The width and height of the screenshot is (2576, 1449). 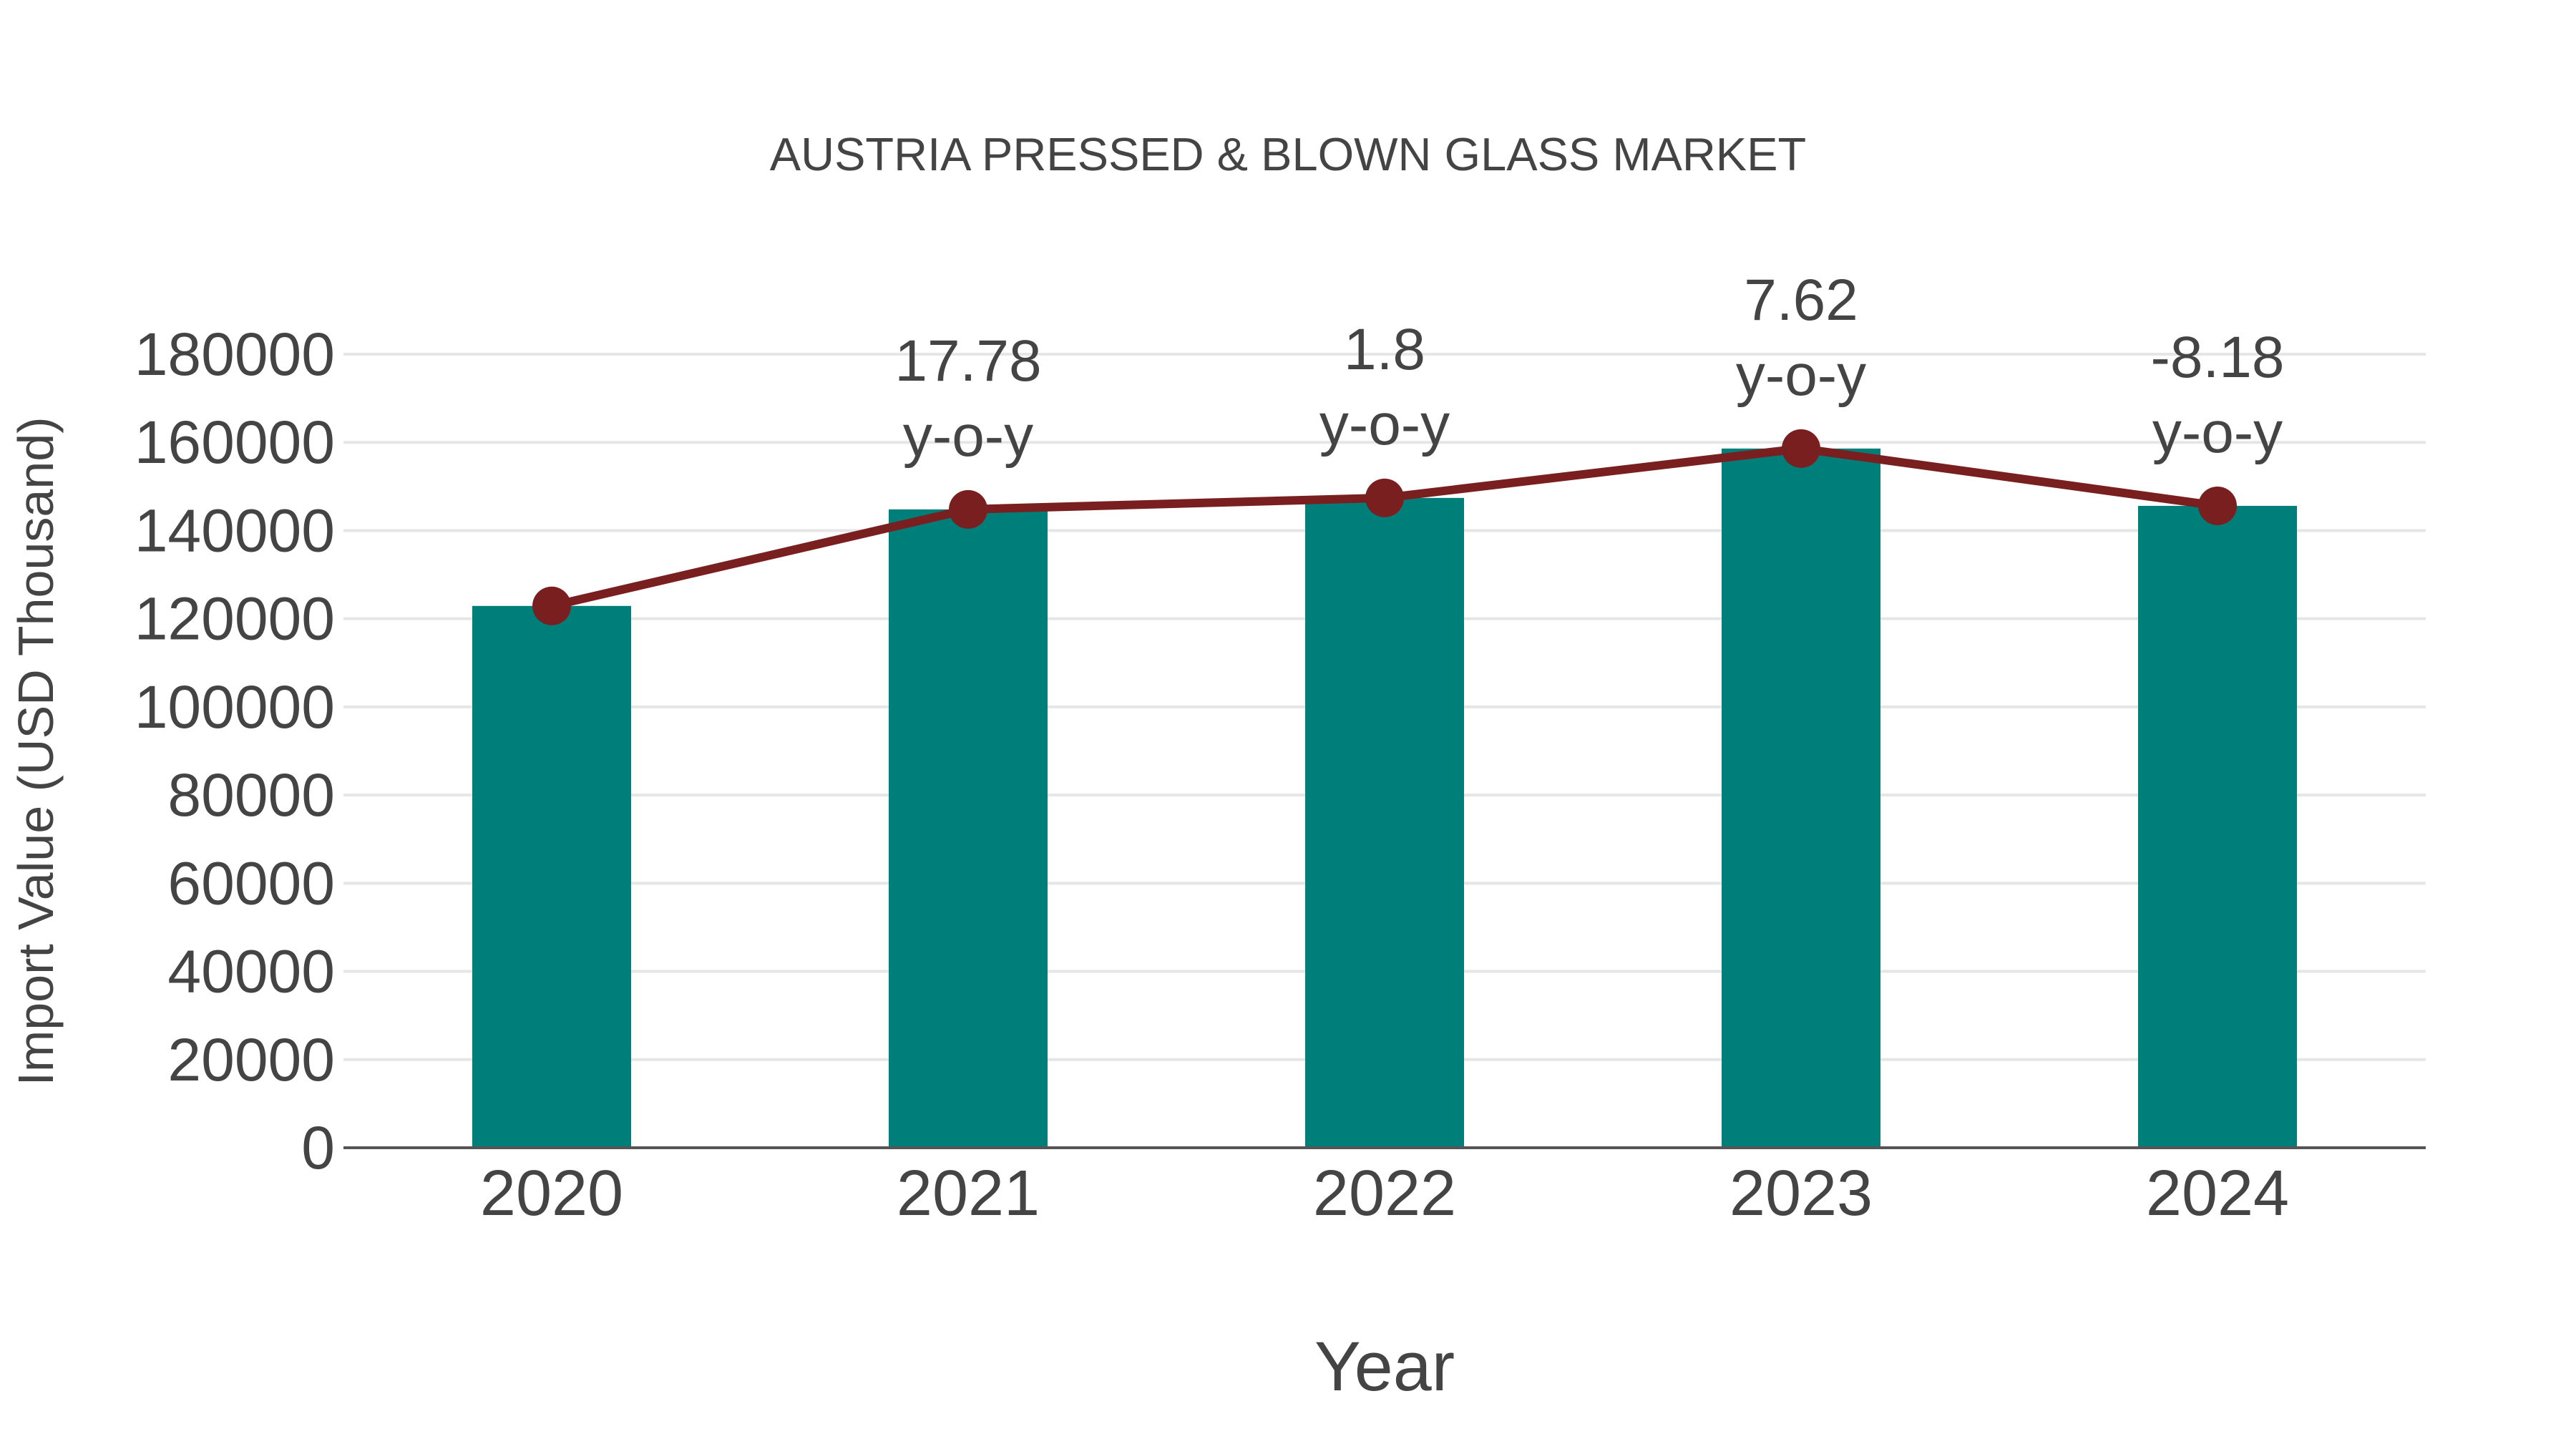 I want to click on yoy-value: 7.62, so click(x=1801, y=300).